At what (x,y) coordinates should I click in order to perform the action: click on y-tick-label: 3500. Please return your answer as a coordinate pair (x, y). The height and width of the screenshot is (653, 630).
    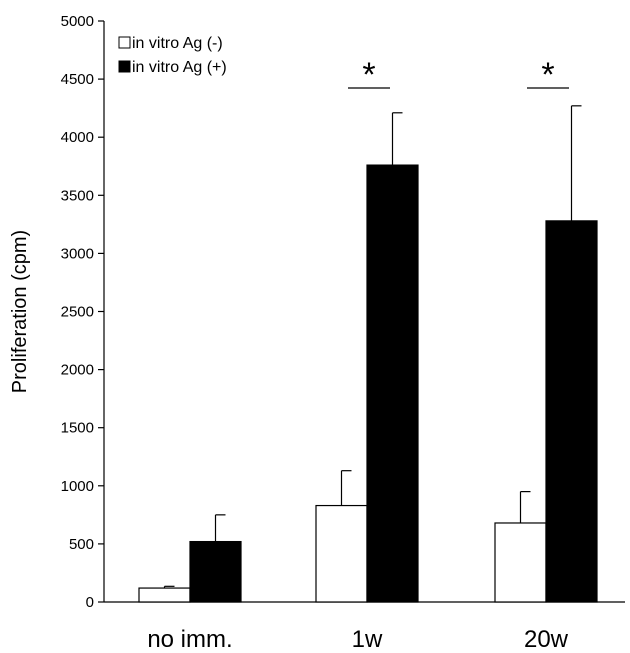
    Looking at the image, I should click on (77, 195).